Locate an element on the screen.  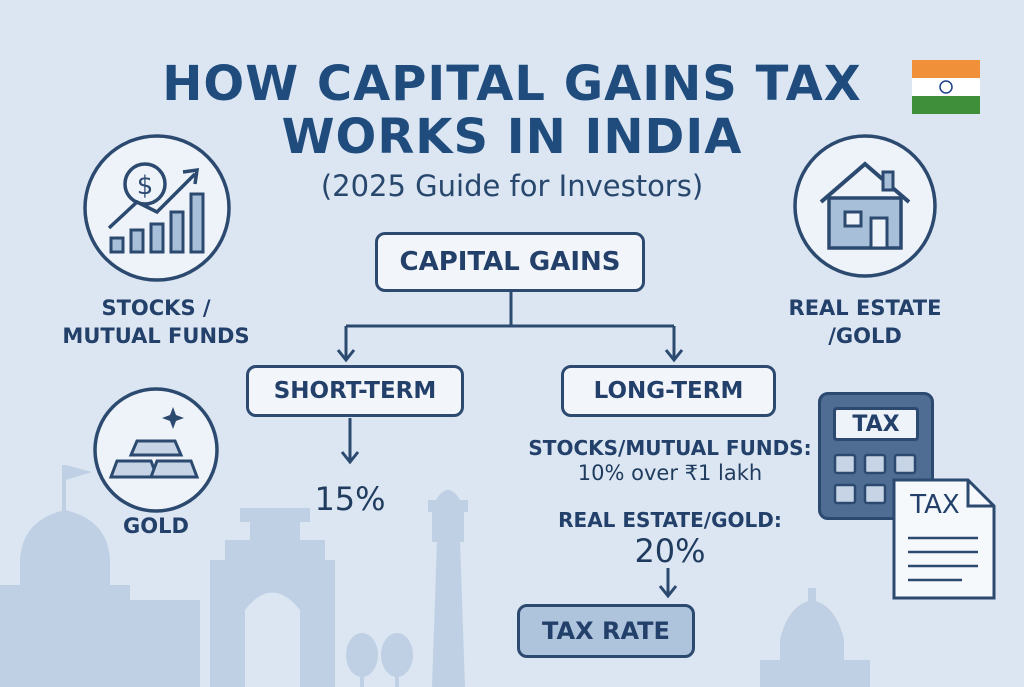
tax-document-icon is located at coordinates (944, 539).